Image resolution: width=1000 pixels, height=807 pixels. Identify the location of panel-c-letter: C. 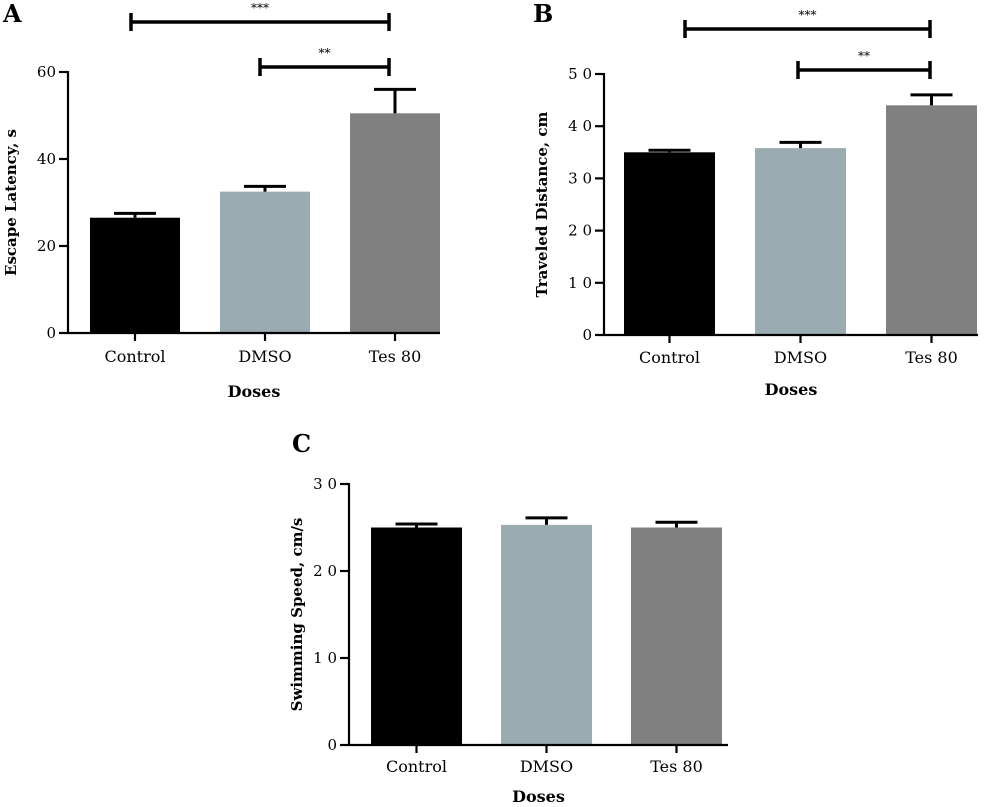
(301, 443).